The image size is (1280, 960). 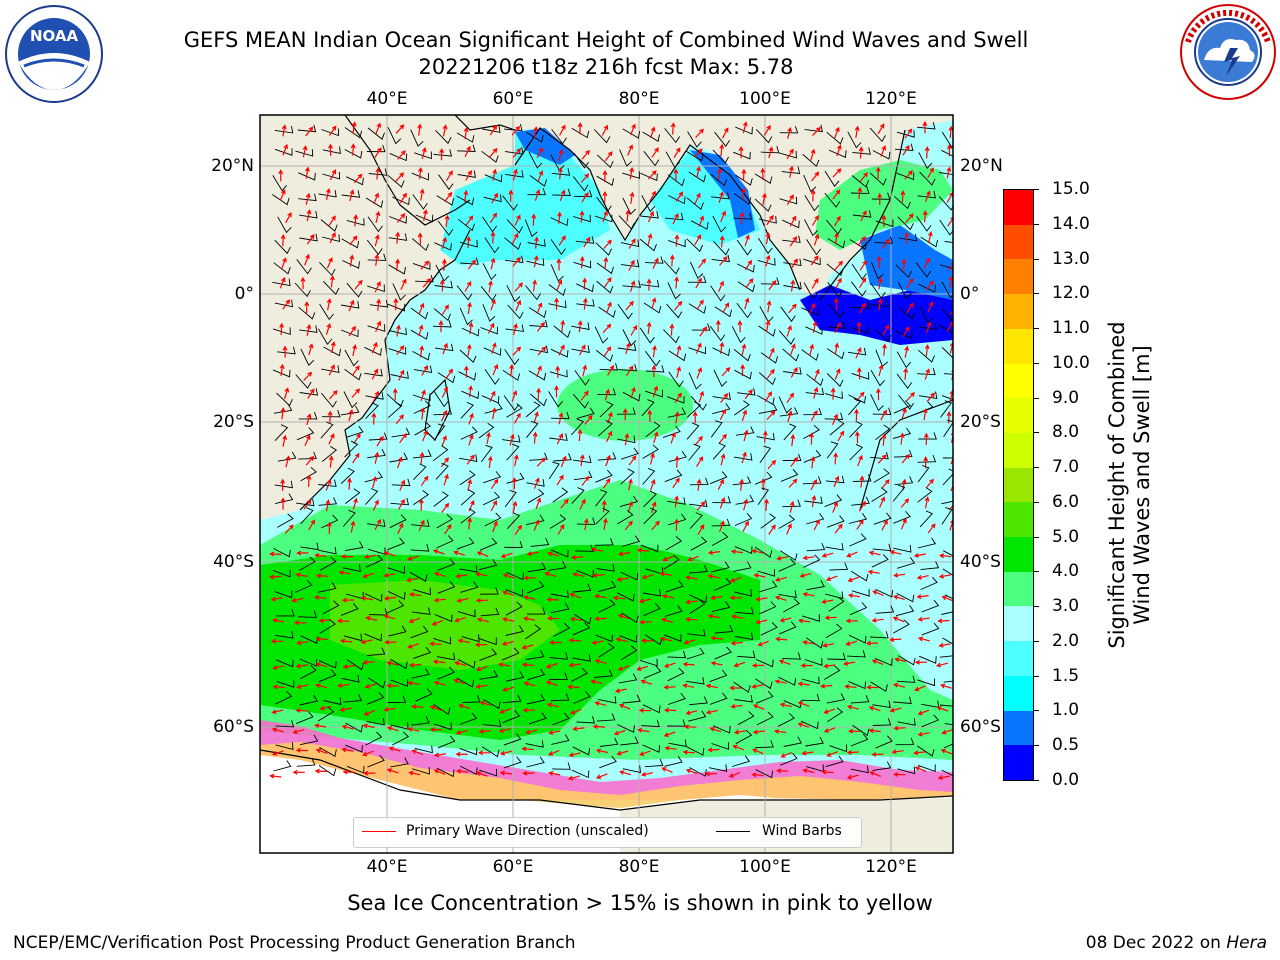 I want to click on colorbar-title-line2: Wind Waves and Swell [m], so click(x=1142, y=485).